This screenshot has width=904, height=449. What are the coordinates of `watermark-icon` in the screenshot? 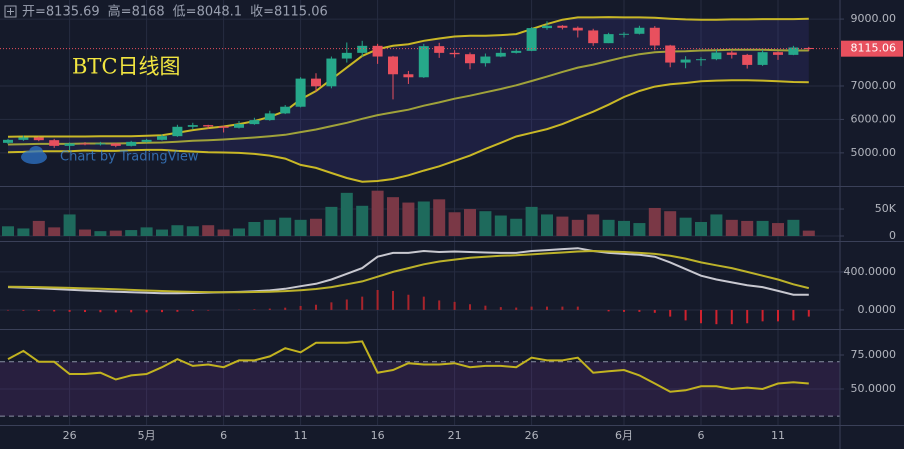 It's located at (36, 152).